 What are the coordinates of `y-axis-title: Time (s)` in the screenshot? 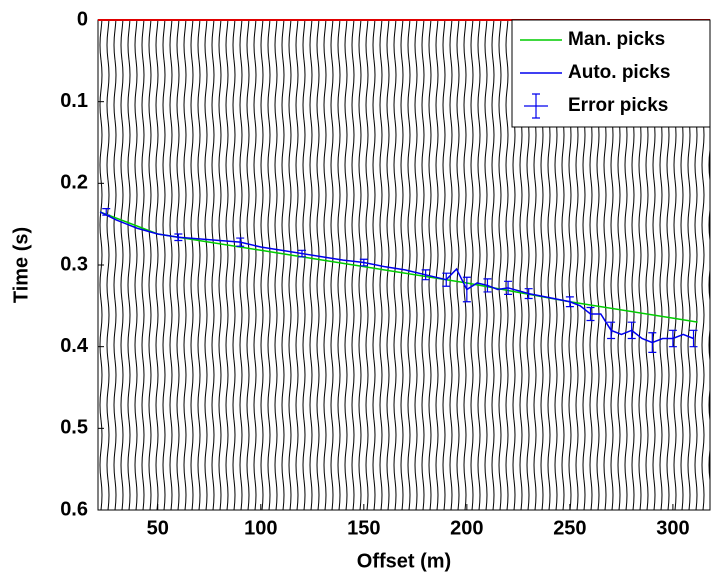 It's located at (21, 265).